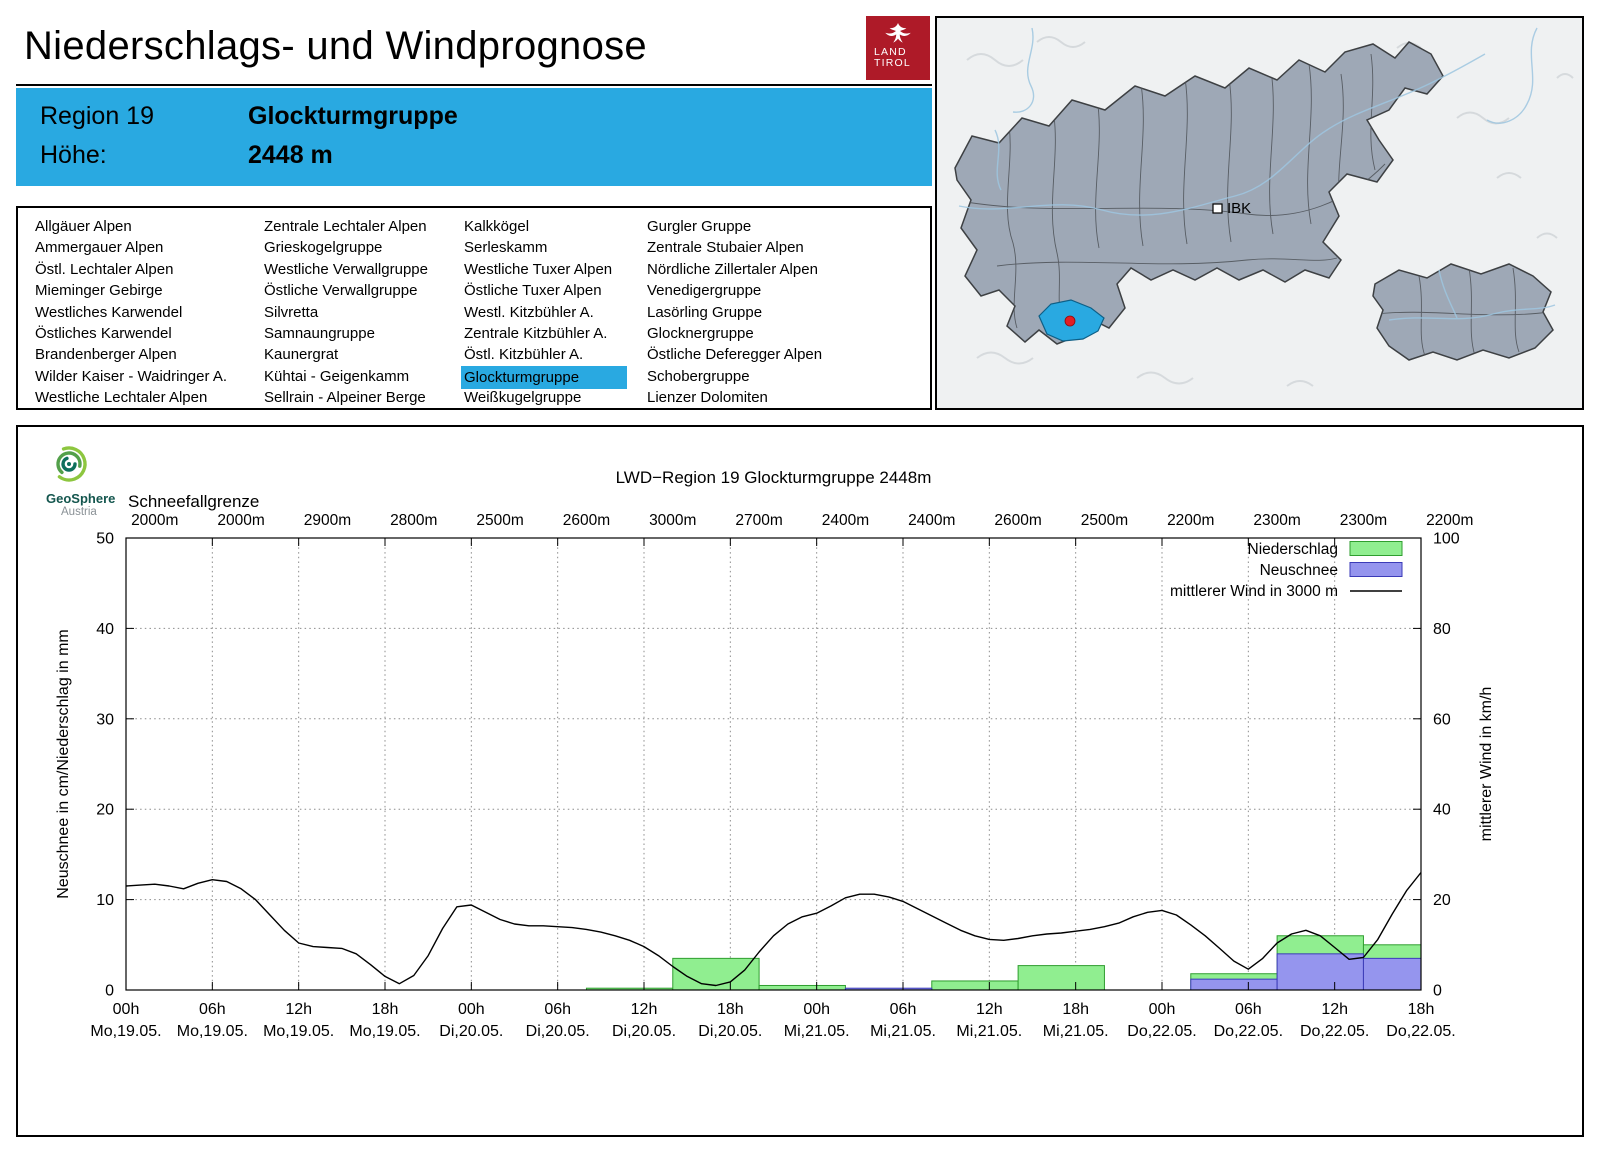  I want to click on region-list-item: Sellrain - Alpeiner Berge, so click(364, 397).